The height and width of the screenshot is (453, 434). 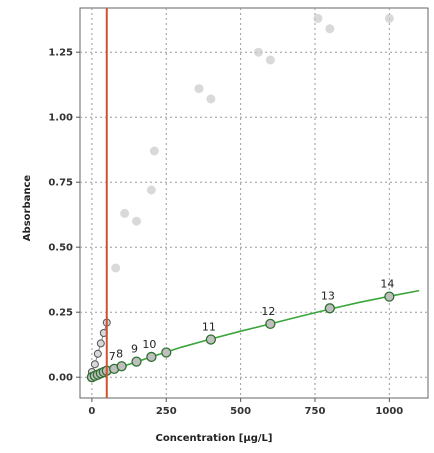 I want to click on x-tick-label: 1000, so click(x=389, y=411).